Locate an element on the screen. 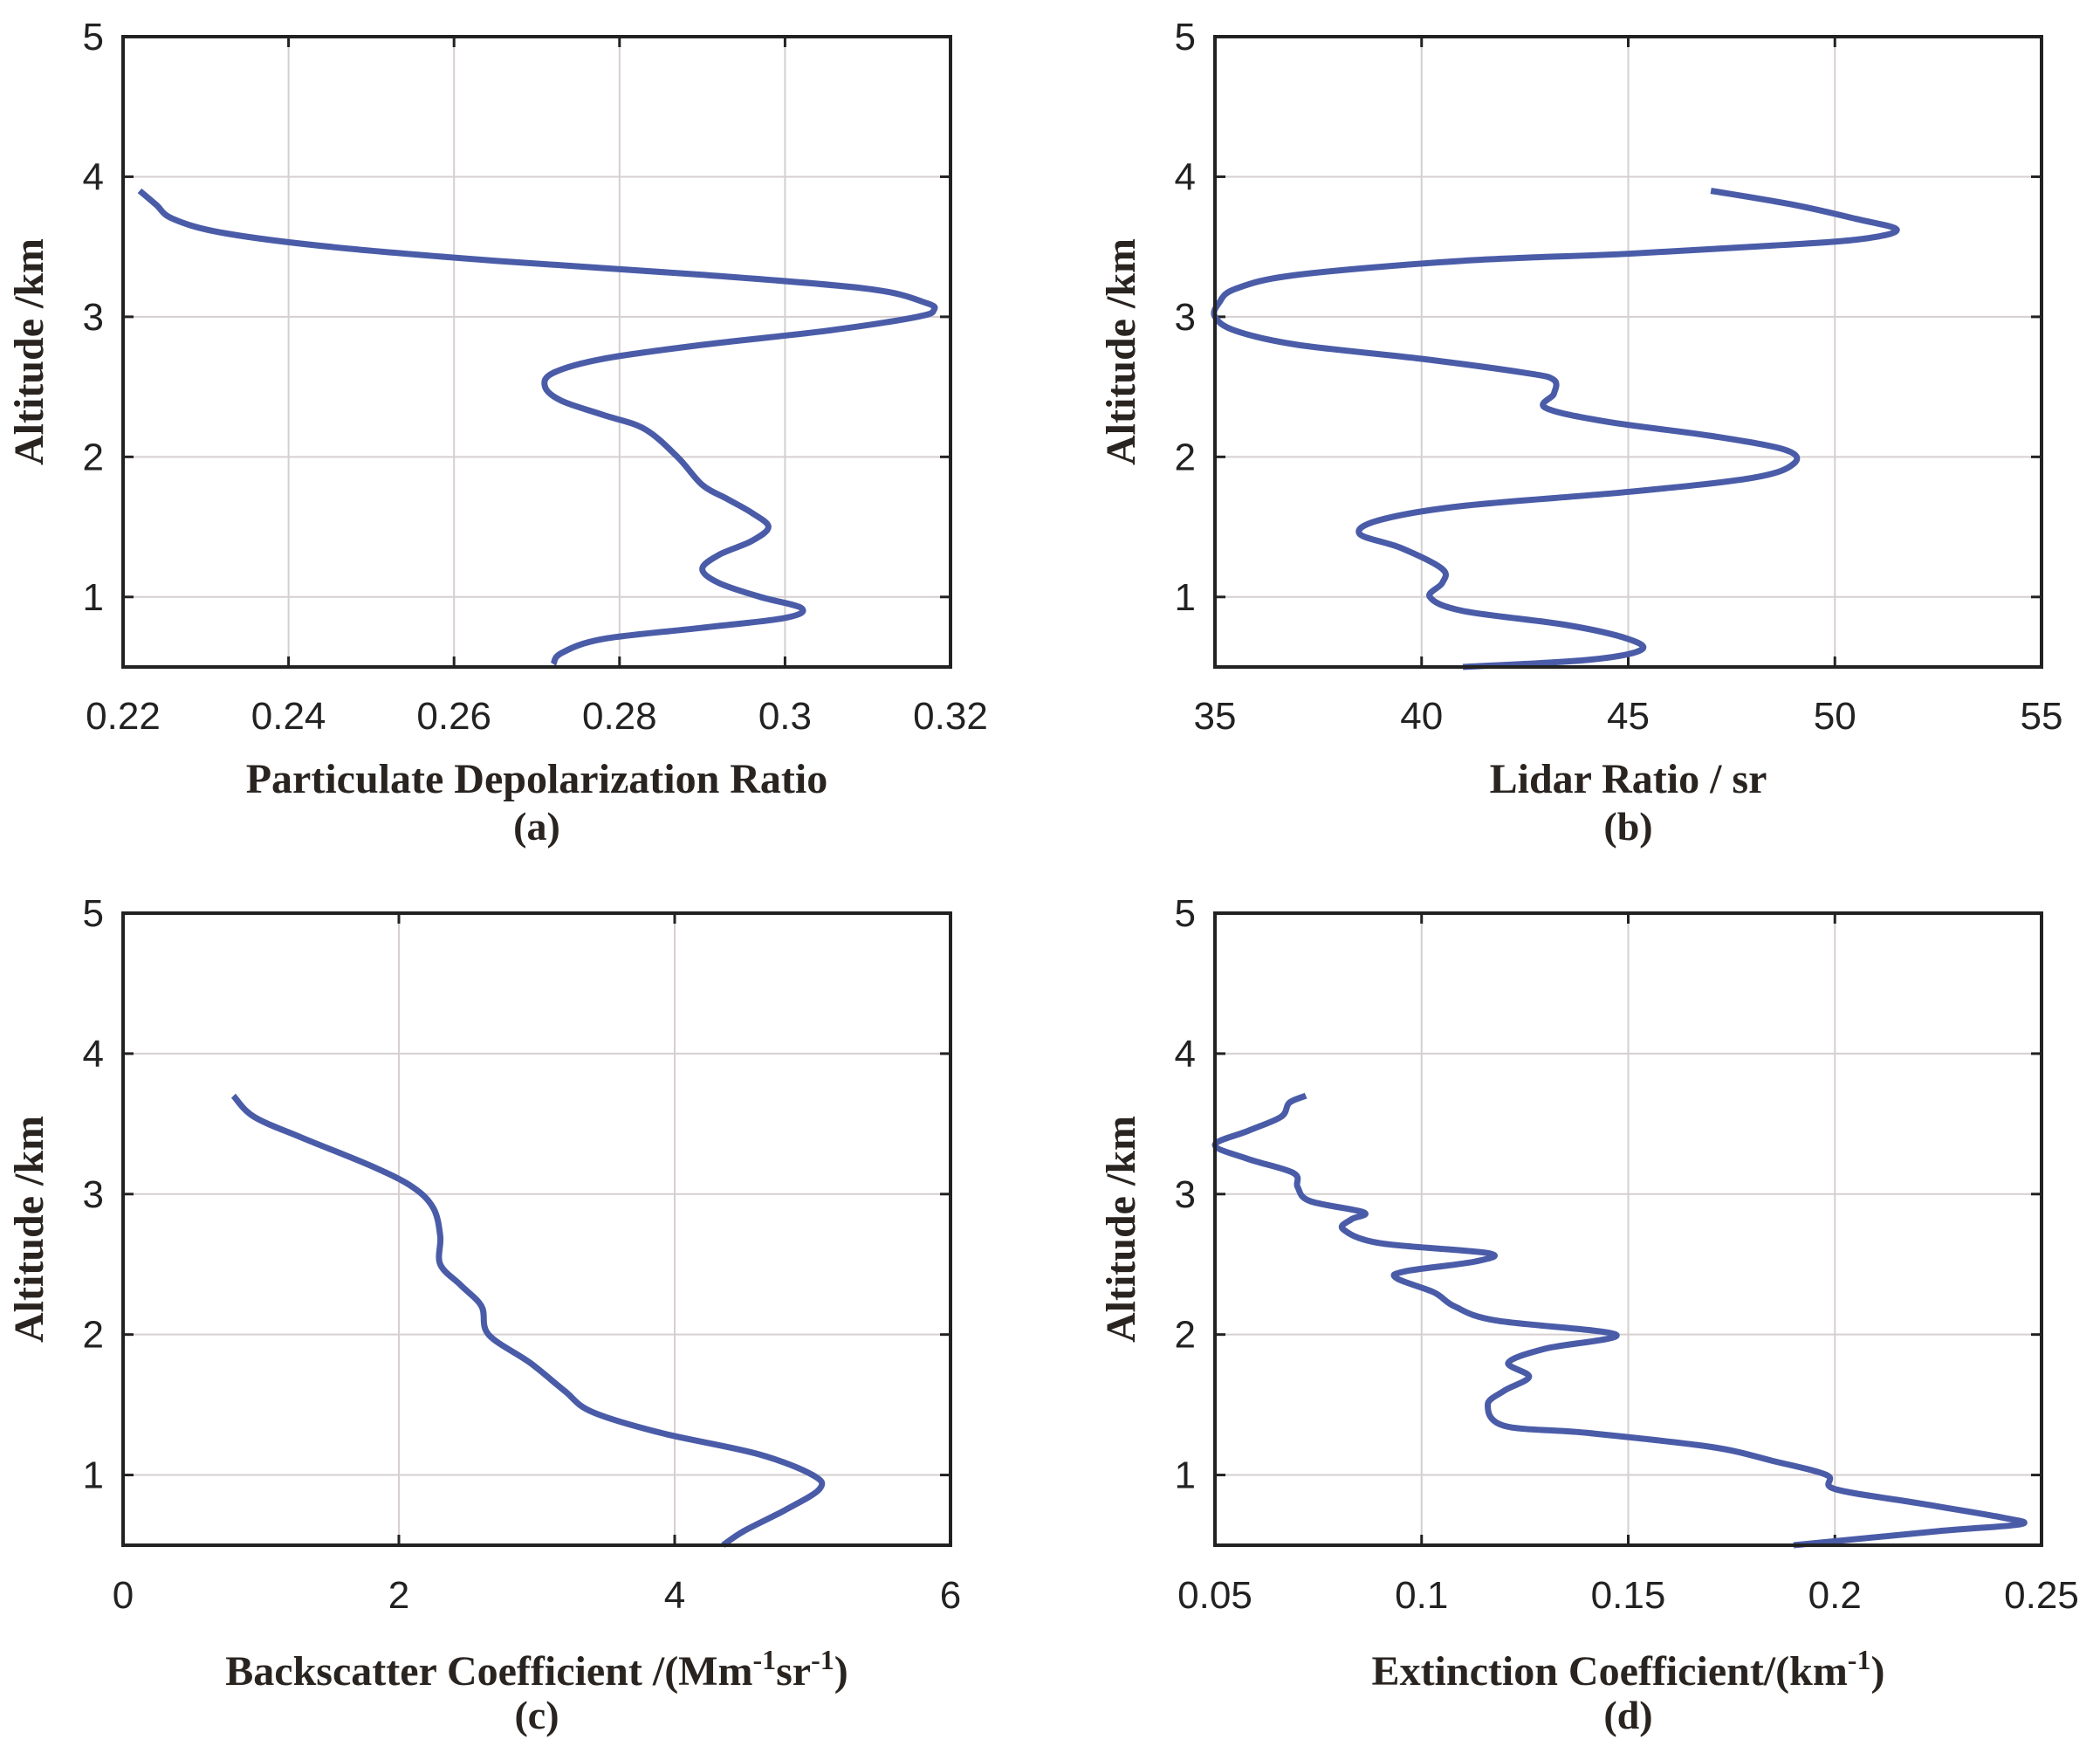 This screenshot has height=1753, width=2100. x-axis-label-text: Backscatter Coefficient /(Mm is located at coordinates (488, 1671).